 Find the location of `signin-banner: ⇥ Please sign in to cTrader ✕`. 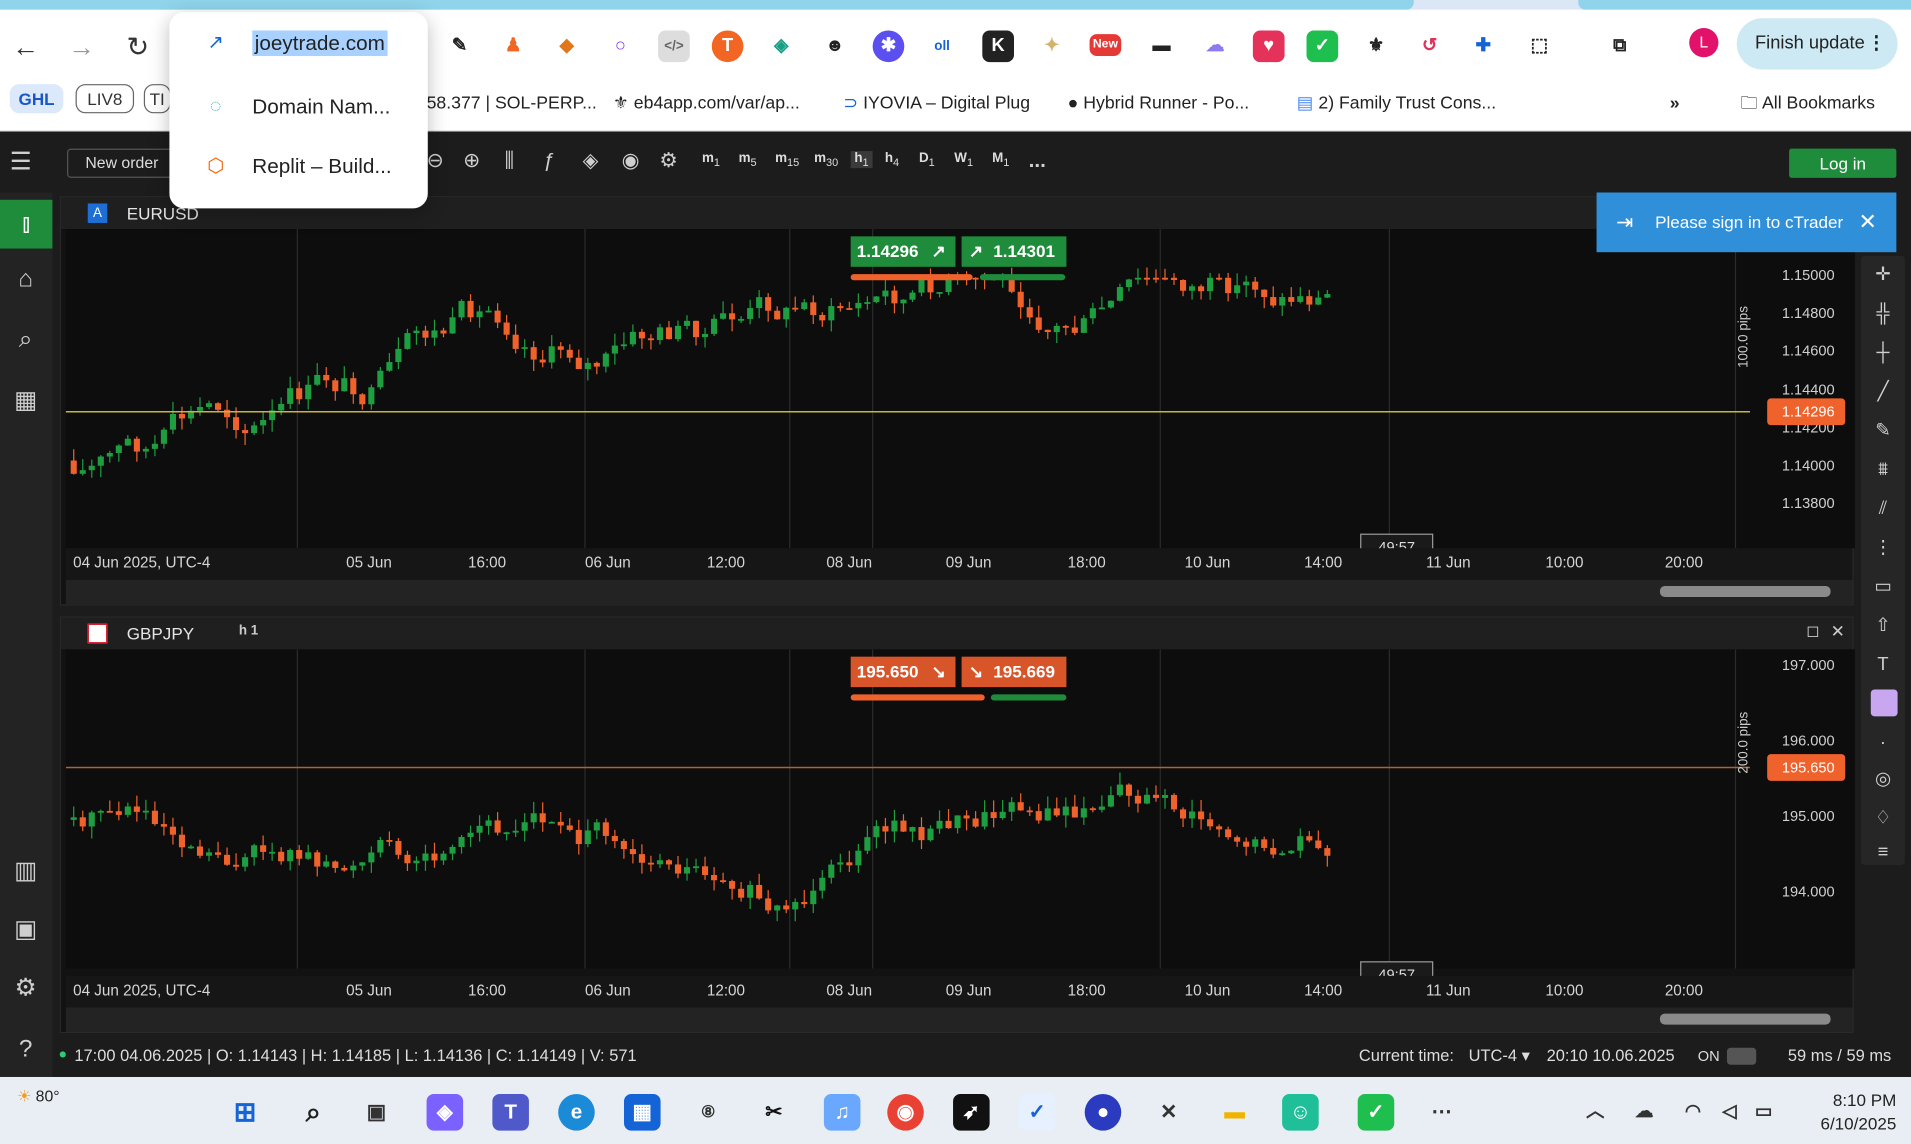

signin-banner: ⇥ Please sign in to cTrader ✕ is located at coordinates (1746, 222).